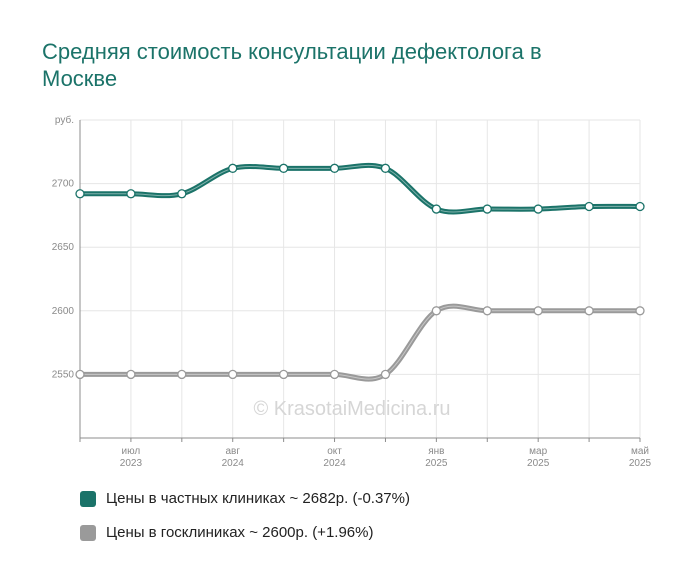 This screenshot has width=700, height=582. I want to click on legend-swatch-public, so click(88, 532).